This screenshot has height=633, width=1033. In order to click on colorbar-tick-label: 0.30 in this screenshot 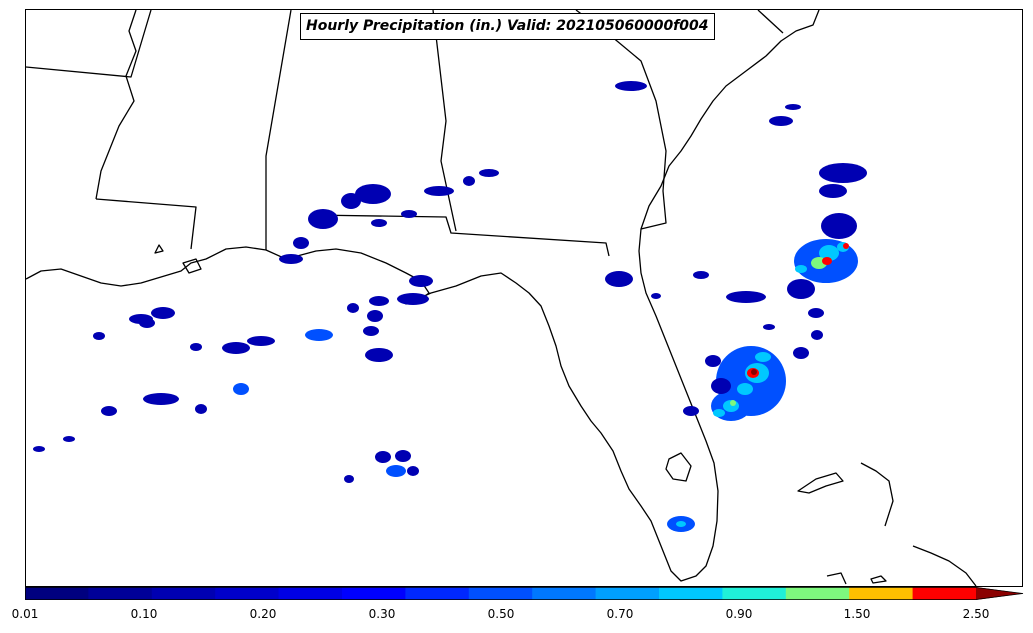, I will do `click(382, 614)`.